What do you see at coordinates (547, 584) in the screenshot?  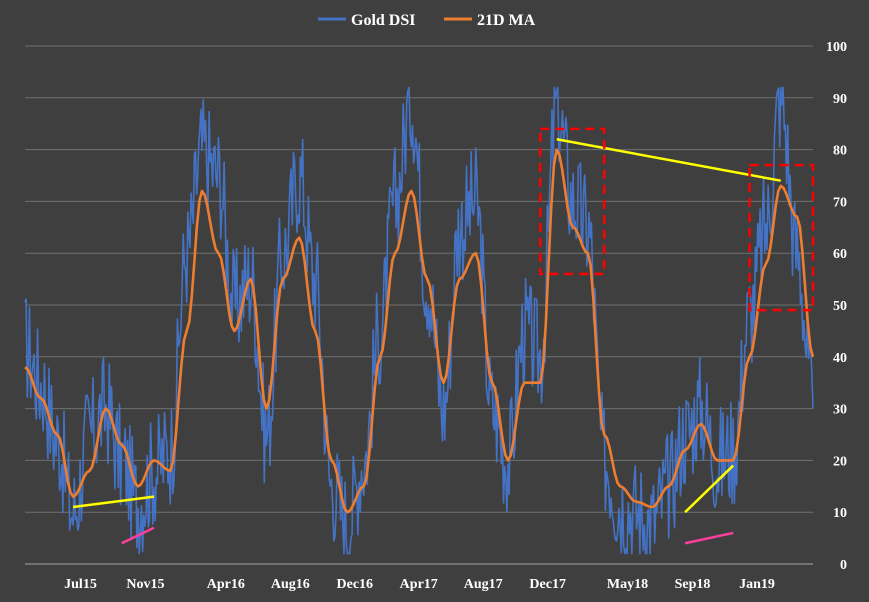 I see `x-tick-dec17: Dec17` at bounding box center [547, 584].